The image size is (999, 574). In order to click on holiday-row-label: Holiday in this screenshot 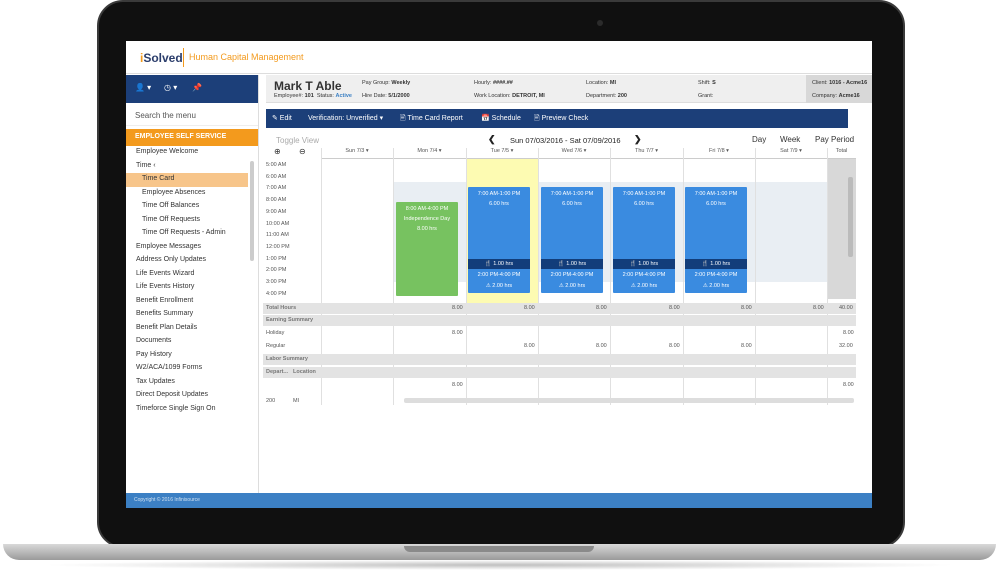, I will do `click(275, 333)`.